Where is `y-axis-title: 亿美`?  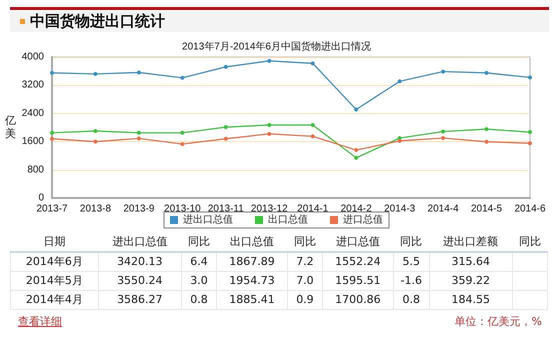 y-axis-title: 亿美 is located at coordinates (10, 127).